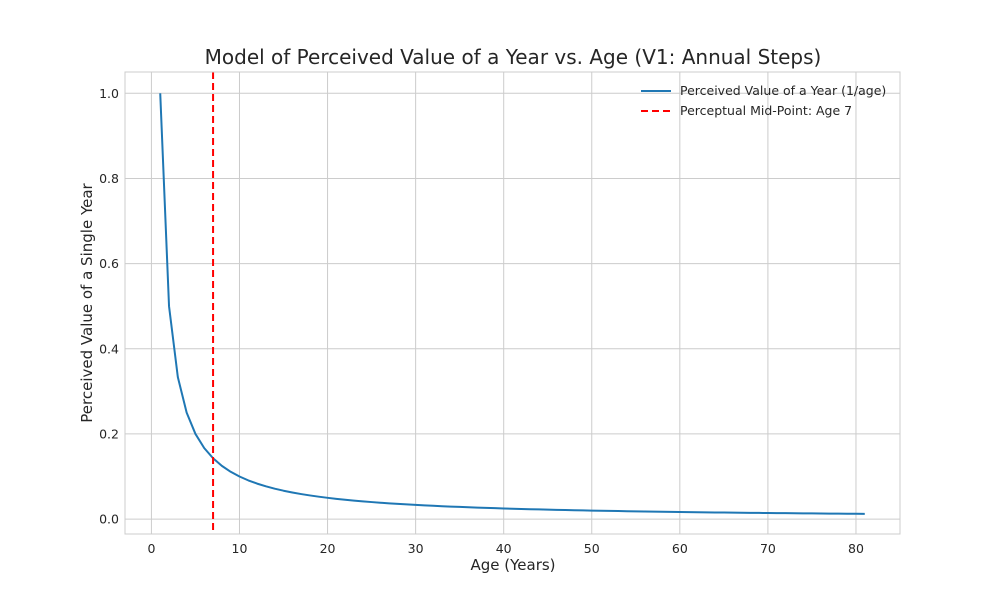 This screenshot has width=1000, height=604. I want to click on x-tick-label: 10, so click(240, 548).